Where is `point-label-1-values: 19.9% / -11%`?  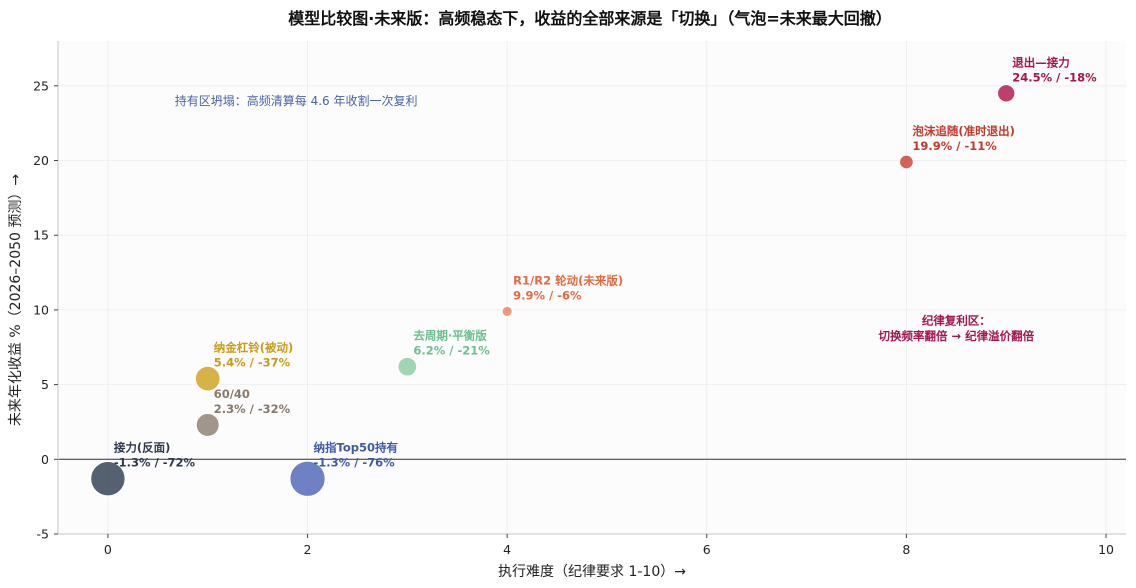
point-label-1-values: 19.9% / -11% is located at coordinates (954, 146).